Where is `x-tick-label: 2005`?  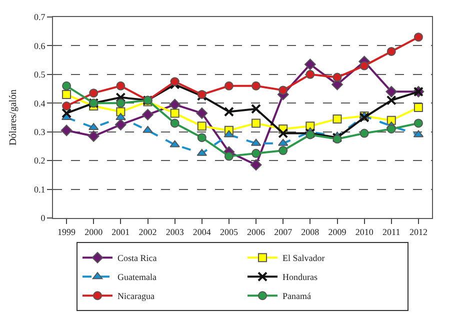 x-tick-label: 2005 is located at coordinates (229, 231).